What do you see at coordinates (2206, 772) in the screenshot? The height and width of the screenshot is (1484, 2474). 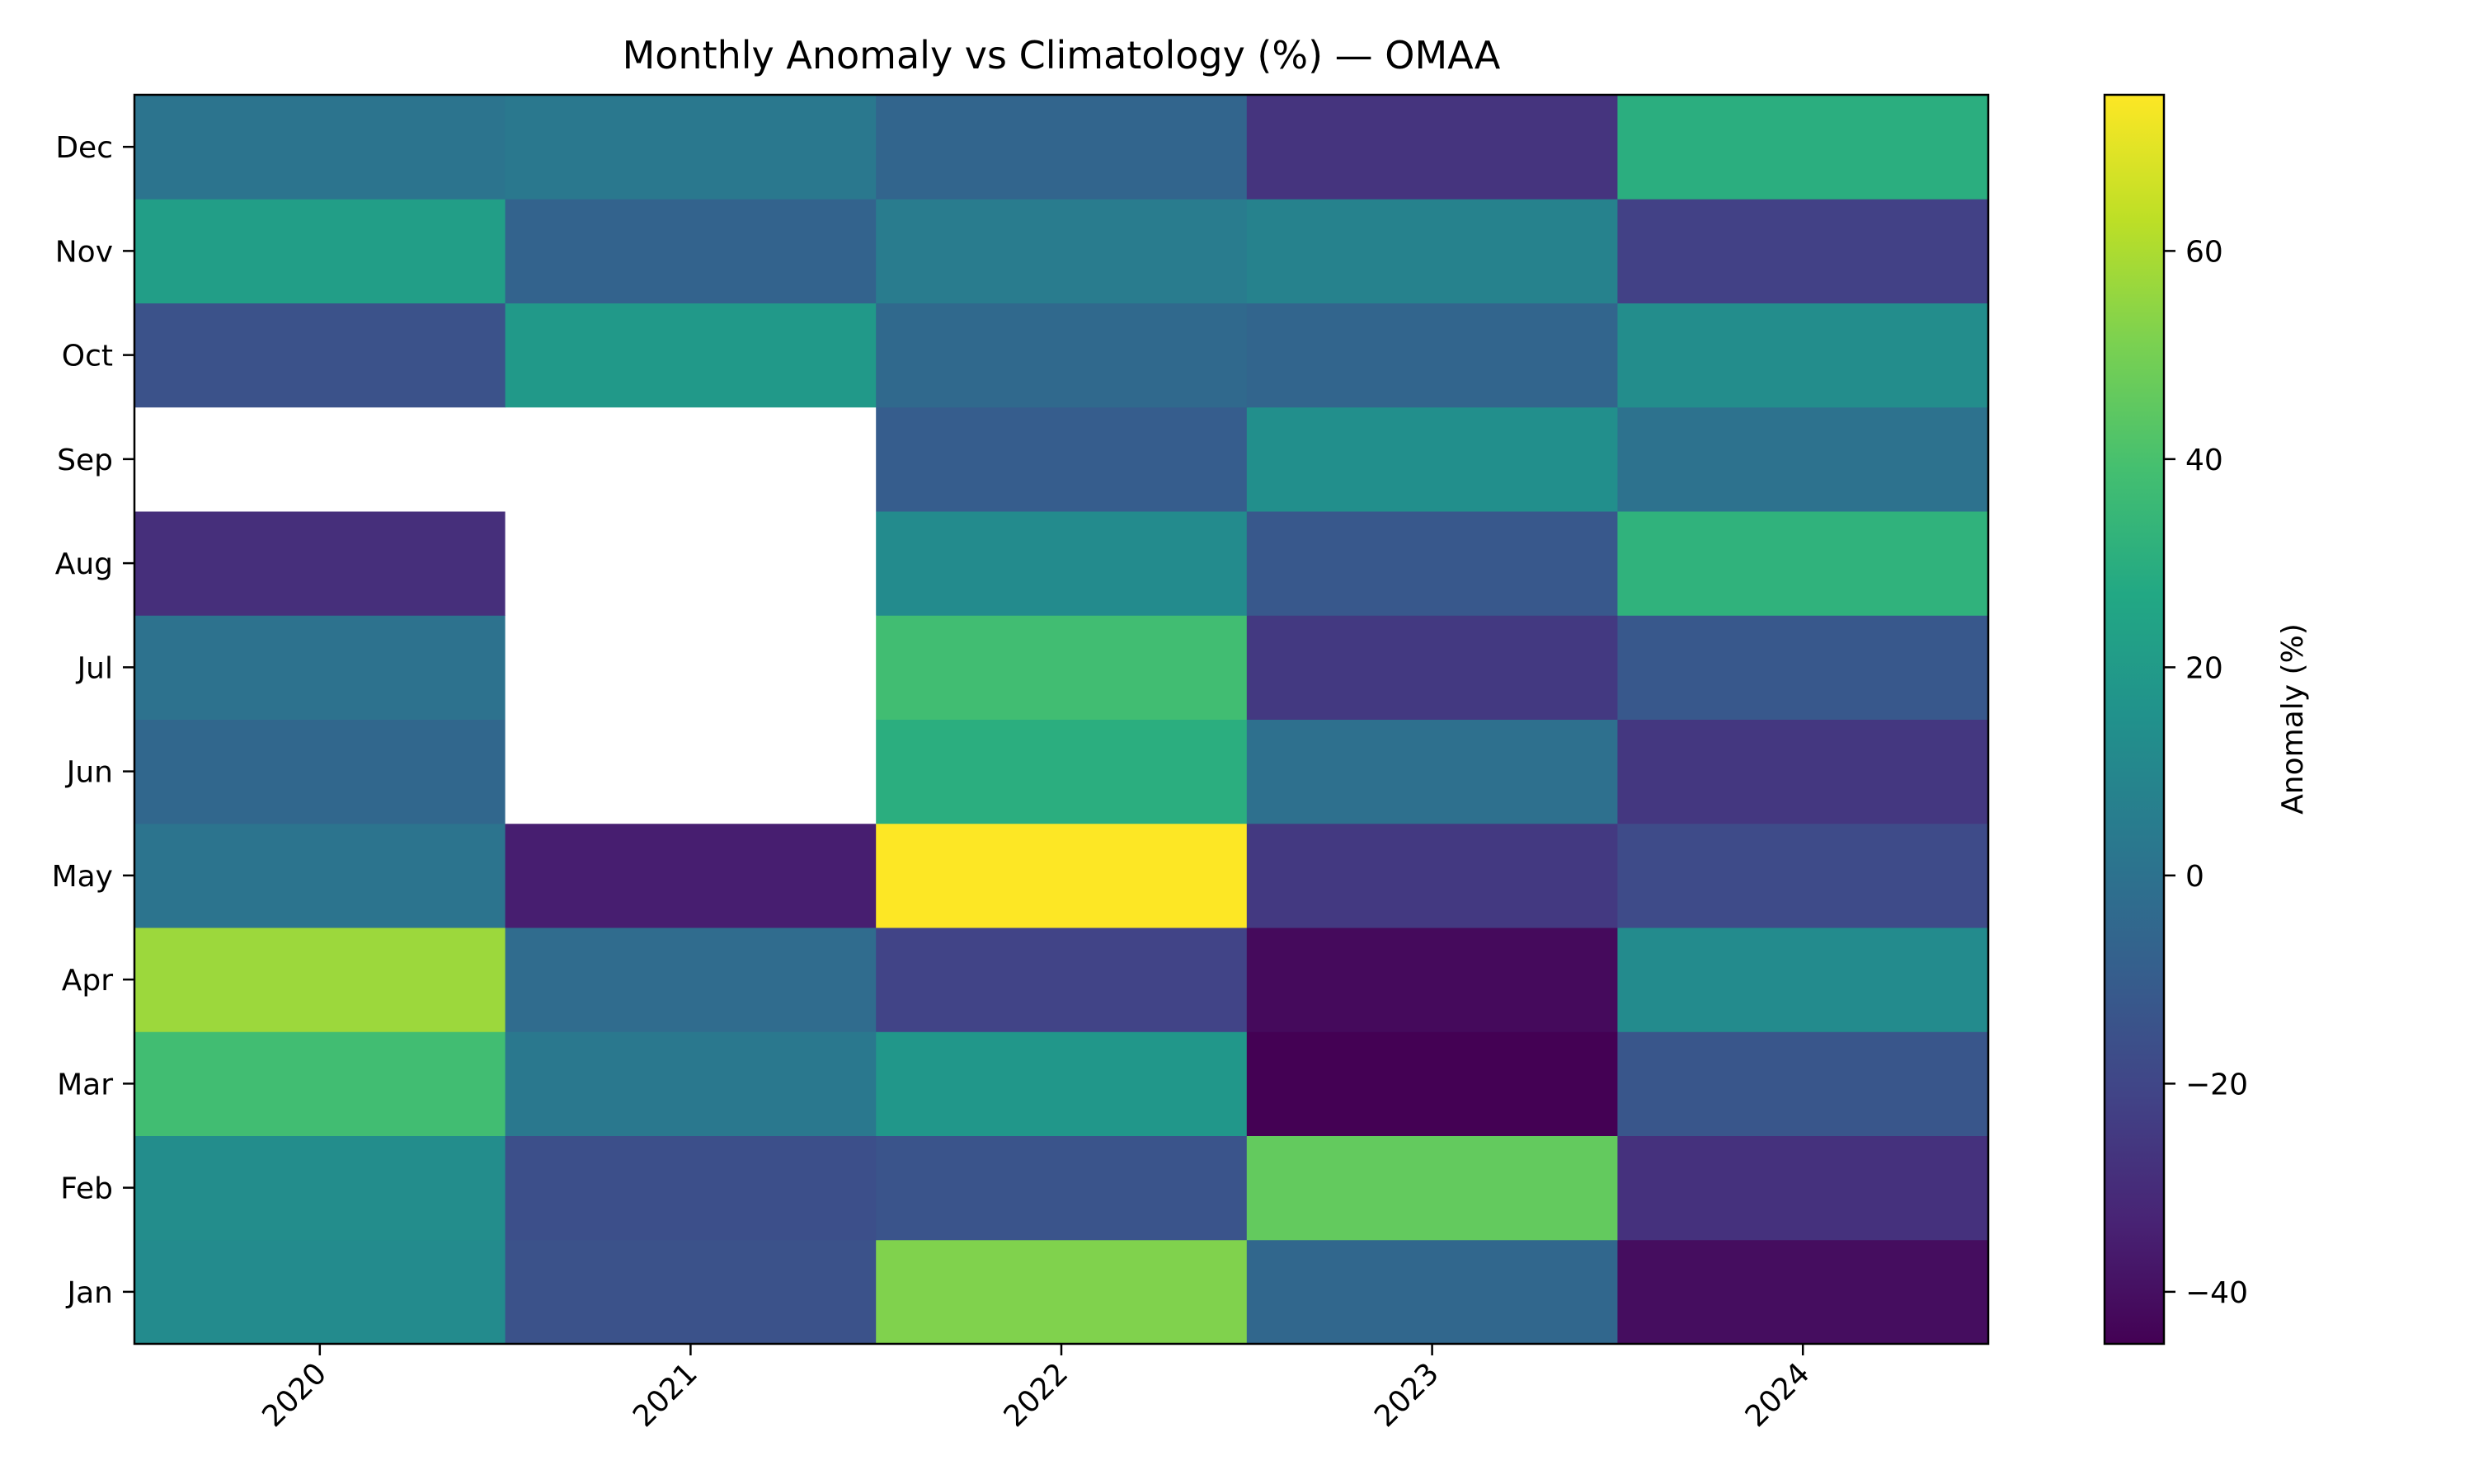 I see `colorbar-axis: −40 −20 0 20 40 60` at bounding box center [2206, 772].